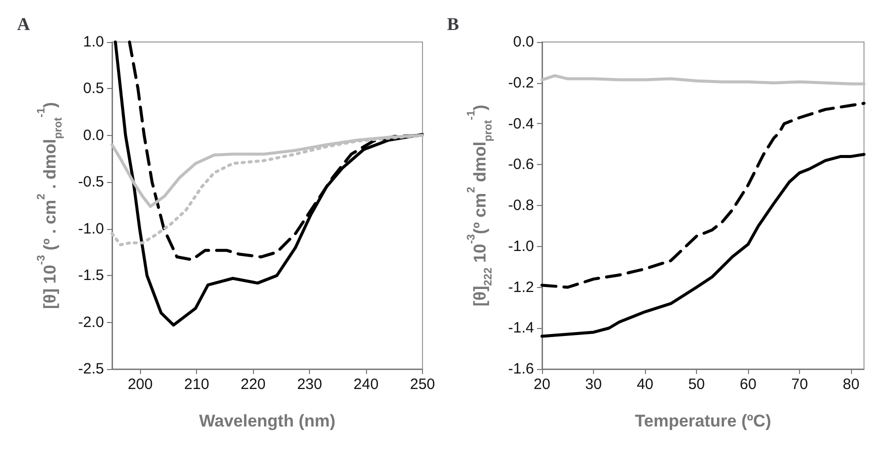  Describe the element at coordinates (521, 165) in the screenshot. I see `y-tick-label: -0.6` at that location.